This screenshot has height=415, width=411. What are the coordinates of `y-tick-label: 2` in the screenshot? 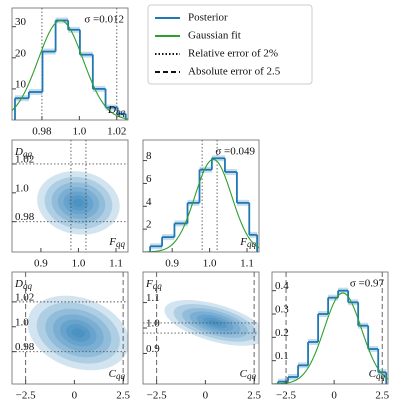 It's located at (149, 225).